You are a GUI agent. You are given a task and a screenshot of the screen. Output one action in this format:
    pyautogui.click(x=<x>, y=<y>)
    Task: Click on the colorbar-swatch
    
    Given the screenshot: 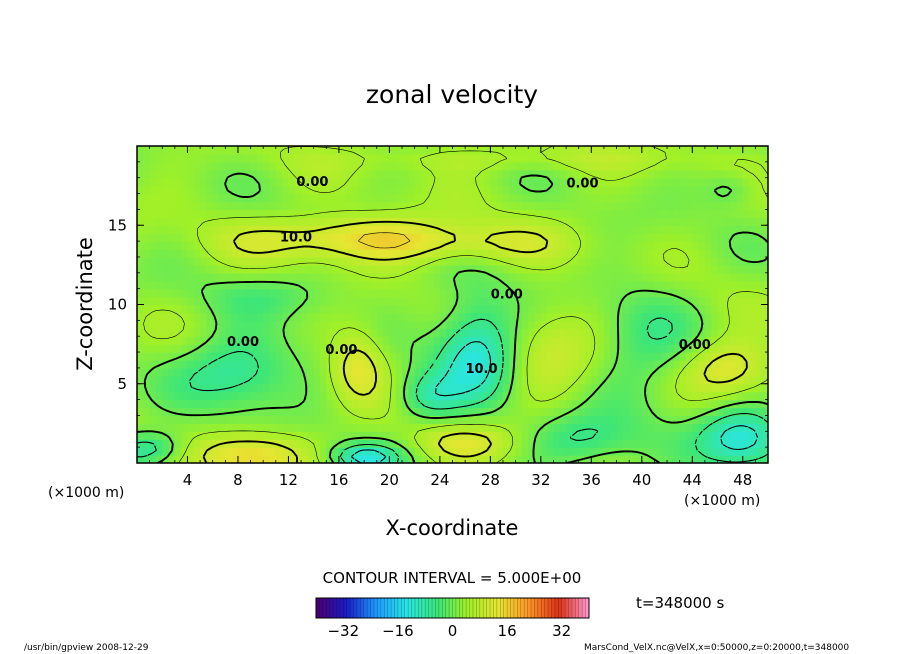 What is the action you would take?
    pyautogui.click(x=471, y=608)
    